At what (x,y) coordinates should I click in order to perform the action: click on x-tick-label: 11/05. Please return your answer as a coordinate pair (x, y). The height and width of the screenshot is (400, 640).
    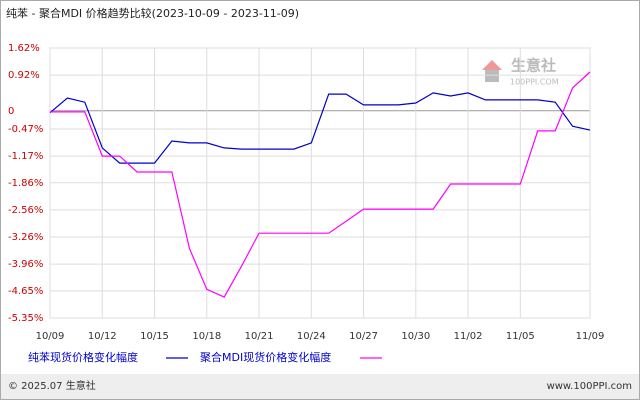
    Looking at the image, I should click on (520, 336).